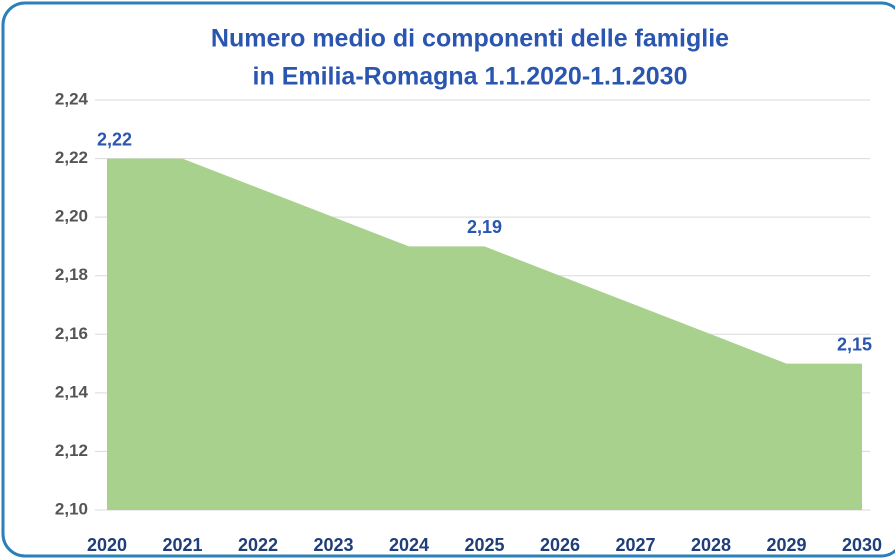  Describe the element at coordinates (71, 333) in the screenshot. I see `y-tick-label: 2,16` at that location.